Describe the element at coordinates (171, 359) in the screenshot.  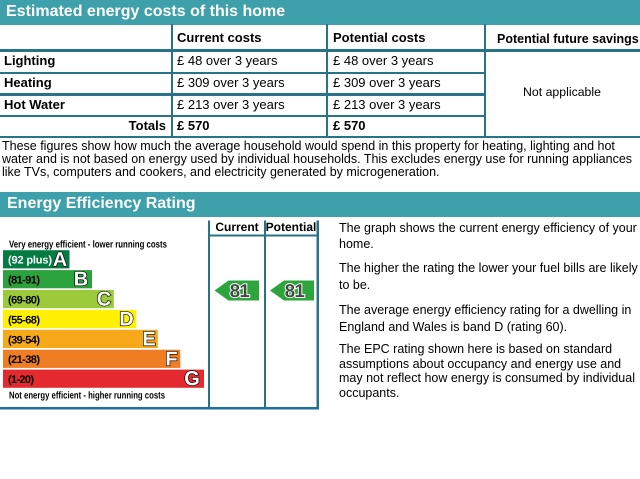
I see `svg-text: F` at that location.